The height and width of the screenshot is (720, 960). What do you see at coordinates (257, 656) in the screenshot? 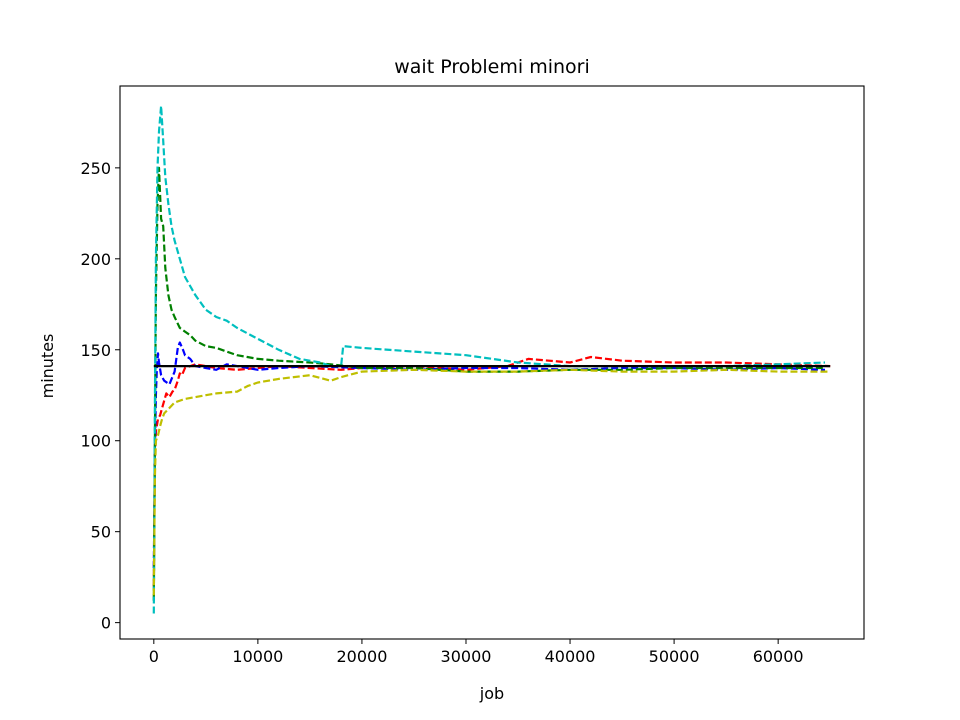
I see `x-tick-label: 10000` at bounding box center [257, 656].